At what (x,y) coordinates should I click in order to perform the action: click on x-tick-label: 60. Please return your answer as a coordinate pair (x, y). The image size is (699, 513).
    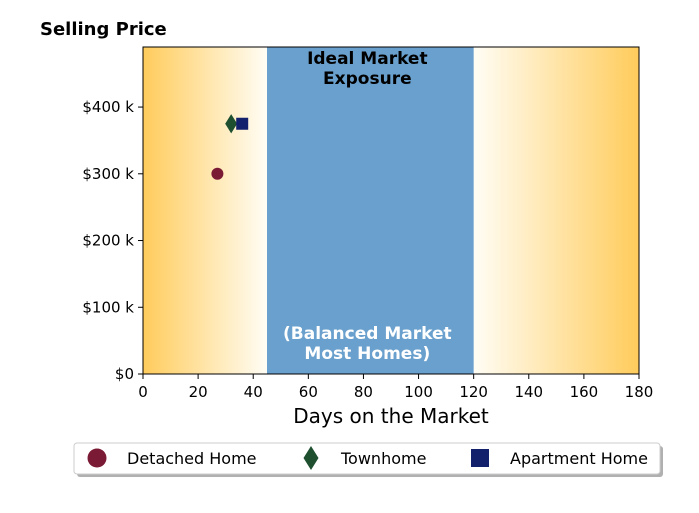
    Looking at the image, I should click on (308, 392).